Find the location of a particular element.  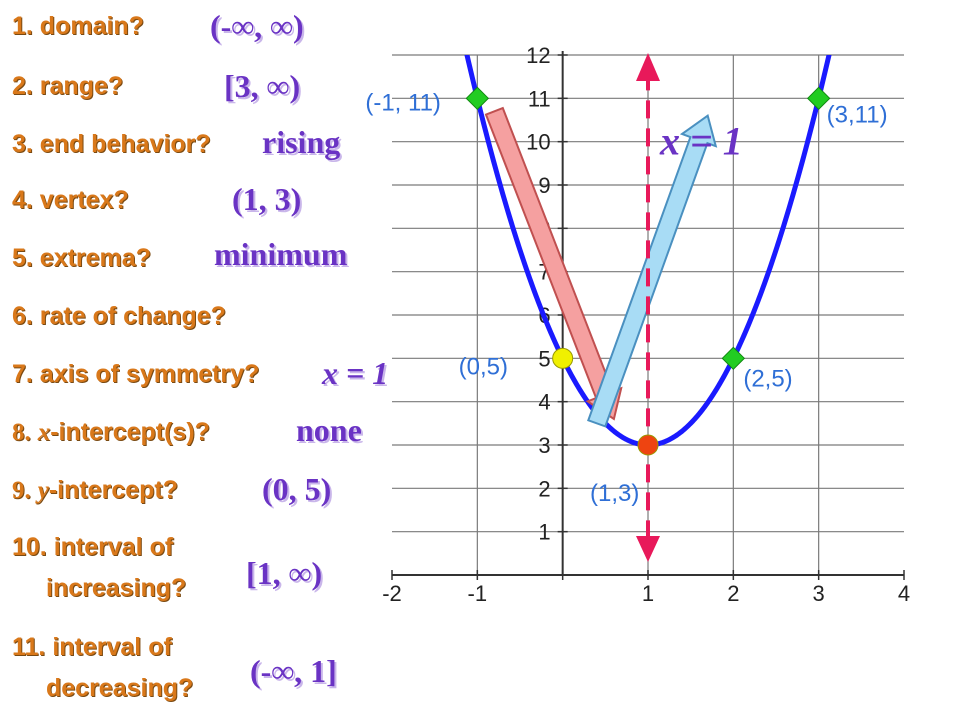

answer-extrema: minimum is located at coordinates (281, 254).